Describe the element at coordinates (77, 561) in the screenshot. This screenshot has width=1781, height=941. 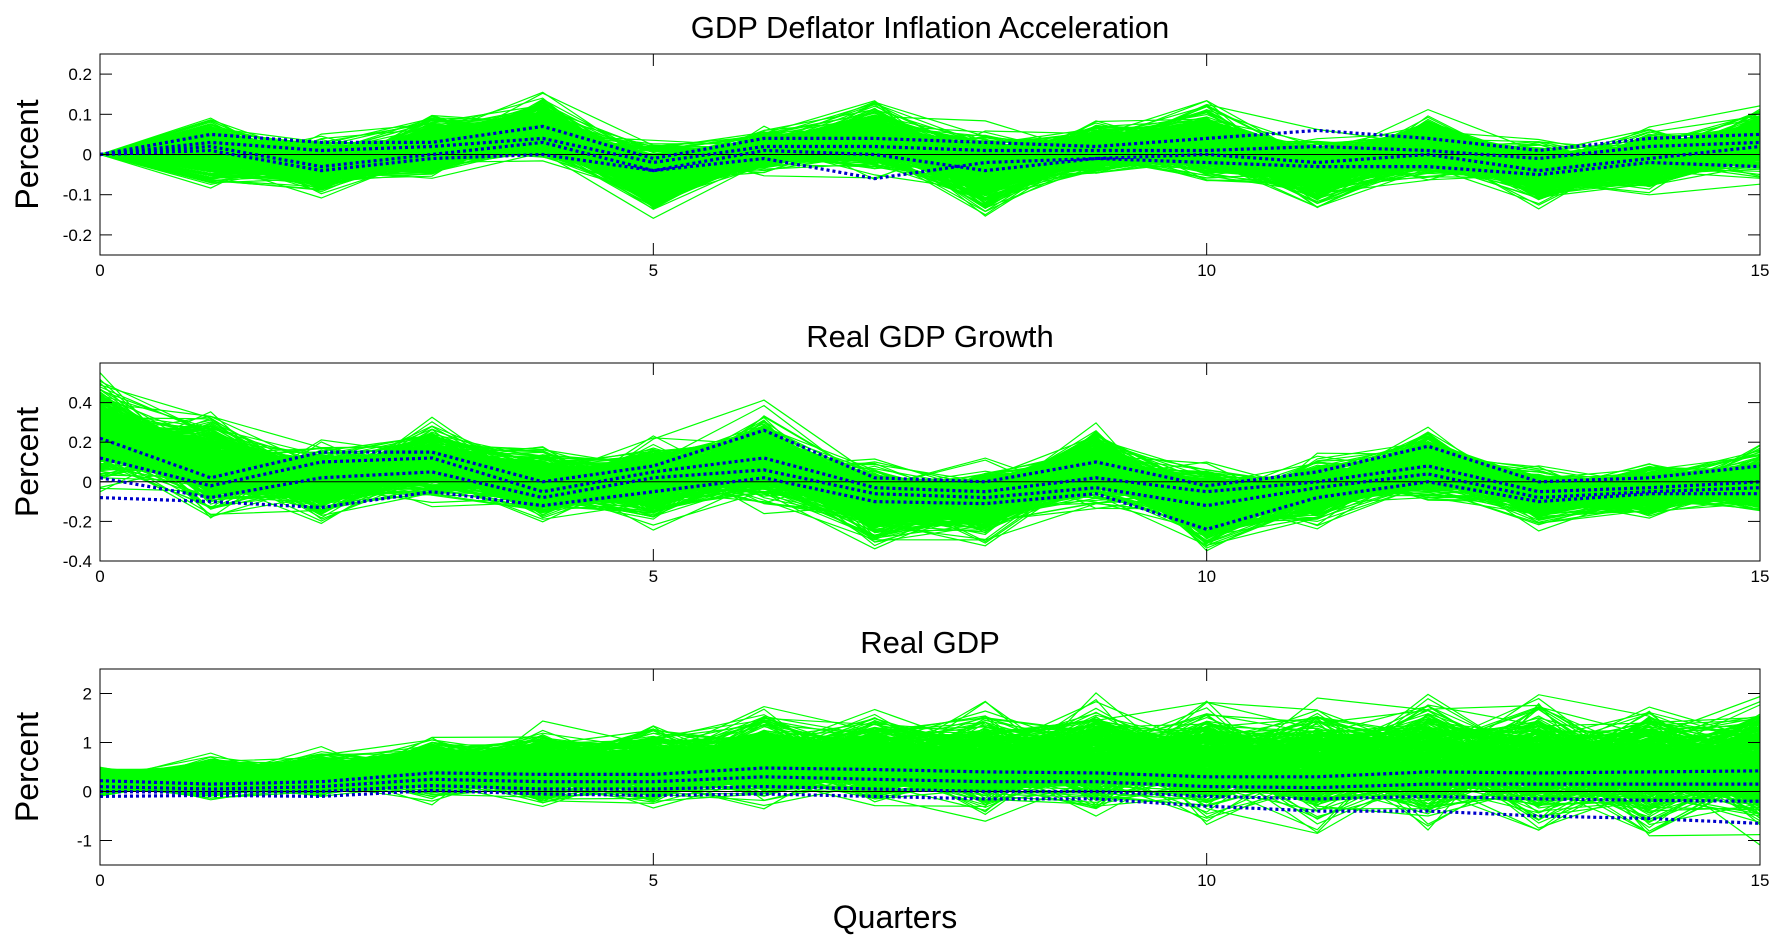
I see `y-tick-label: -0.4` at that location.